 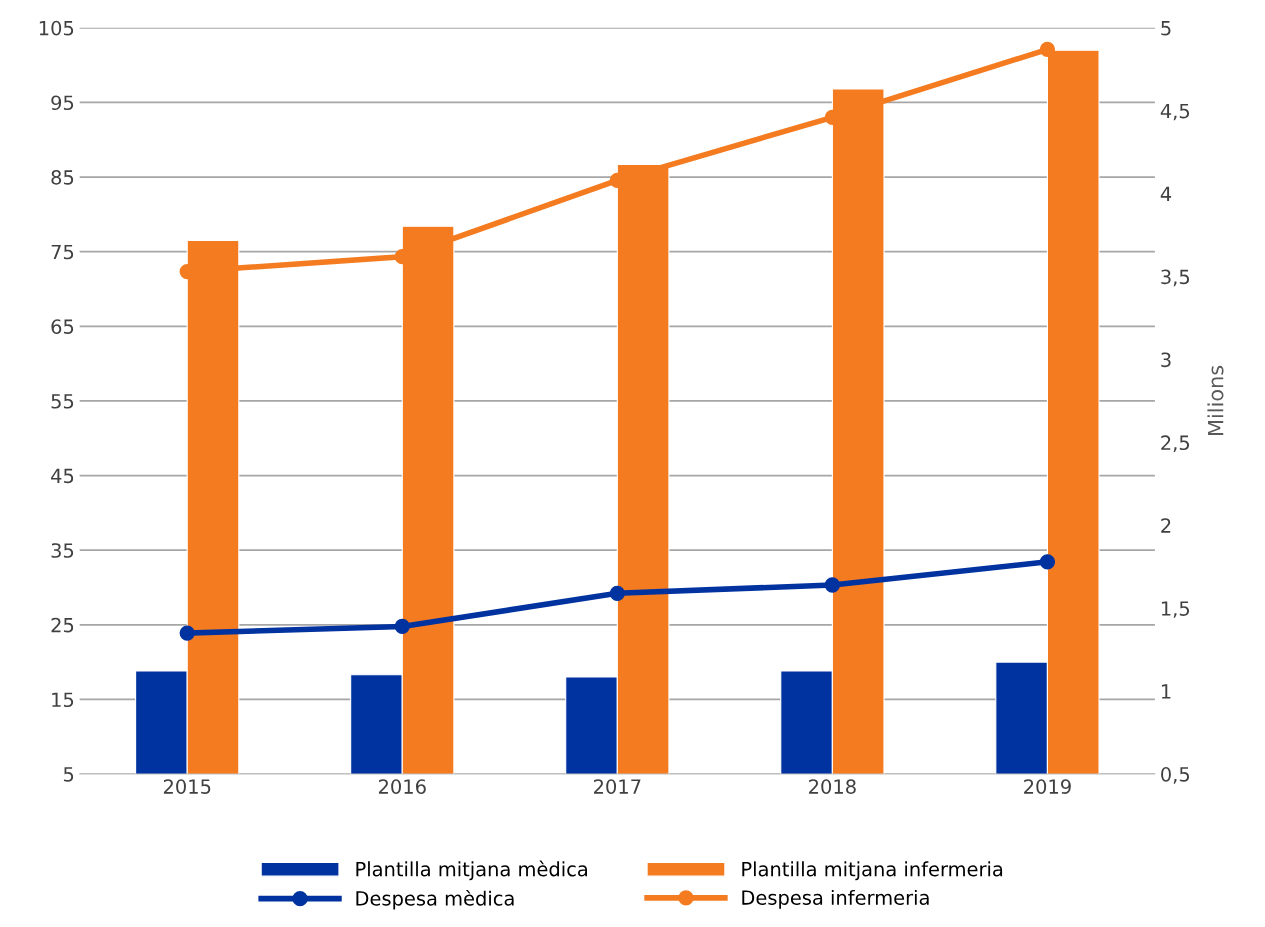 I want to click on legend-label: Plantilla mitjana mèdica, so click(x=471, y=870).